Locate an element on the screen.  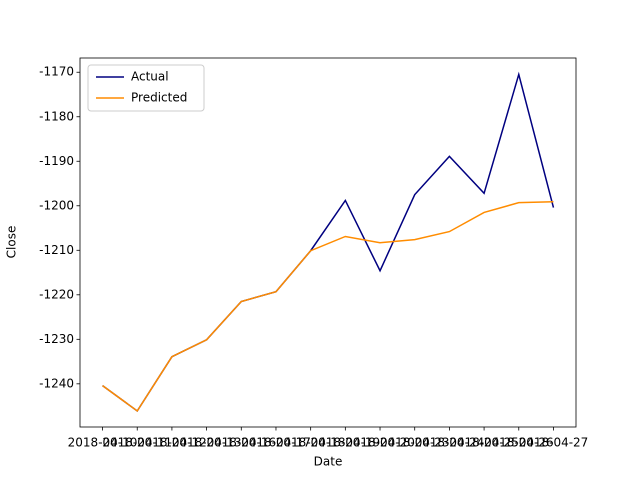
y-tick-label: -1180 is located at coordinates (56, 116).